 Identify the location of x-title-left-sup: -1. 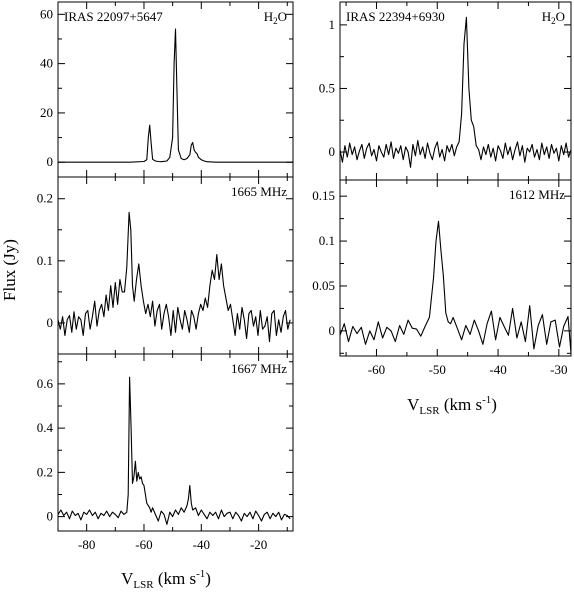
(200, 574).